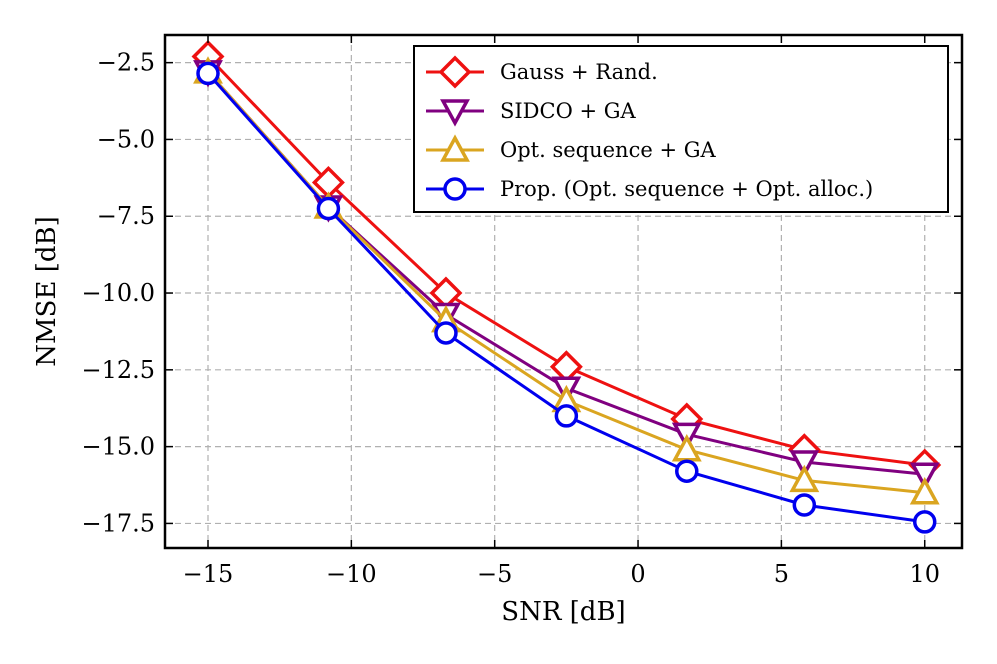  I want to click on legend-item: SIDCO + GA, so click(531, 113).